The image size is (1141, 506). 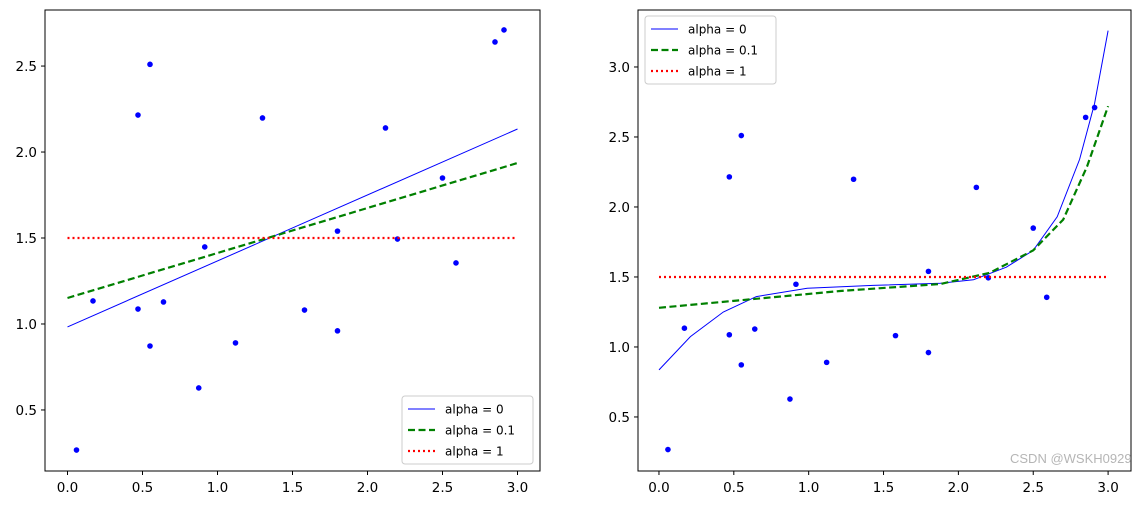 What do you see at coordinates (619, 68) in the screenshot?
I see `y-tick-label: 3.0` at bounding box center [619, 68].